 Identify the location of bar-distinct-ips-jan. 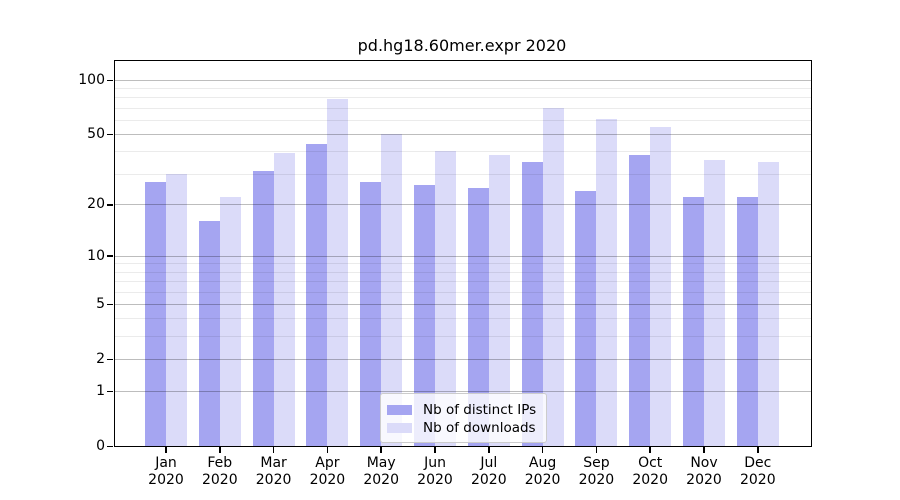
(155, 313).